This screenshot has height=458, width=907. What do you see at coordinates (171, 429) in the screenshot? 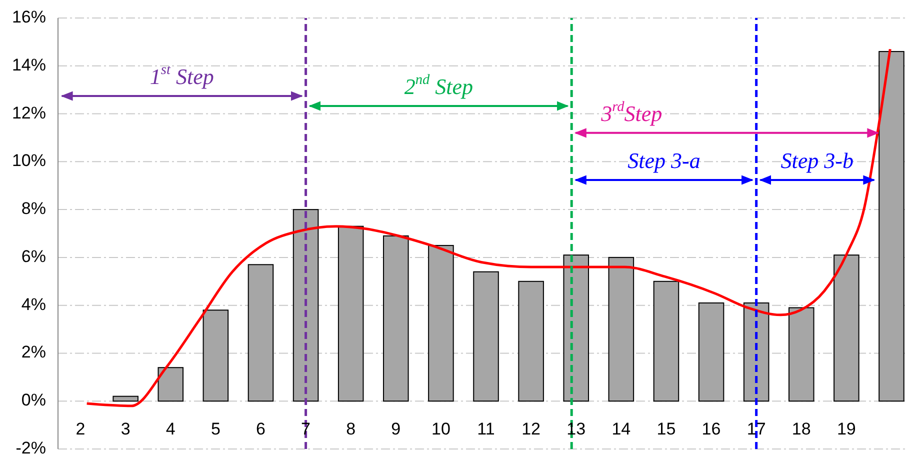
I see `x-tick-label: 4` at bounding box center [171, 429].